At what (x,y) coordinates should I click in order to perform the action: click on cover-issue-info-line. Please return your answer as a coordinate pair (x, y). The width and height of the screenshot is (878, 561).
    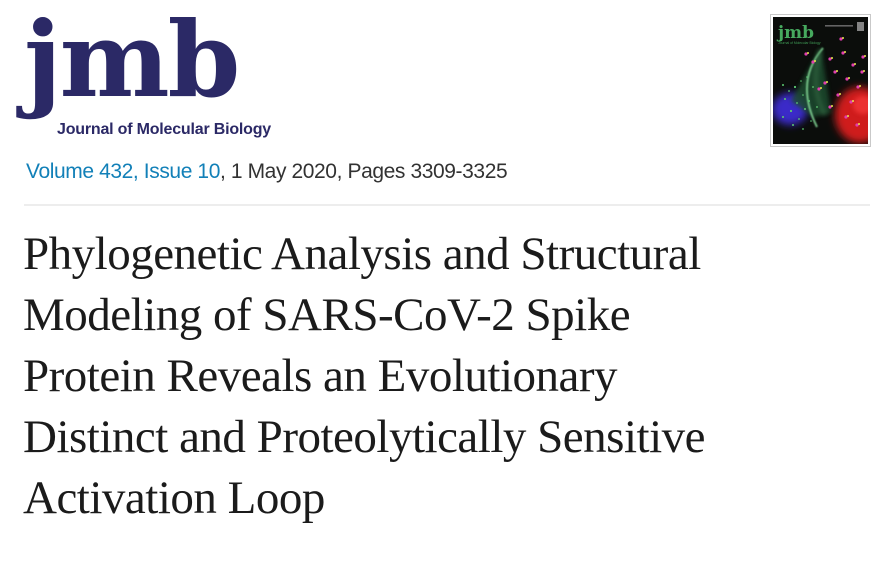
    Looking at the image, I should click on (839, 26).